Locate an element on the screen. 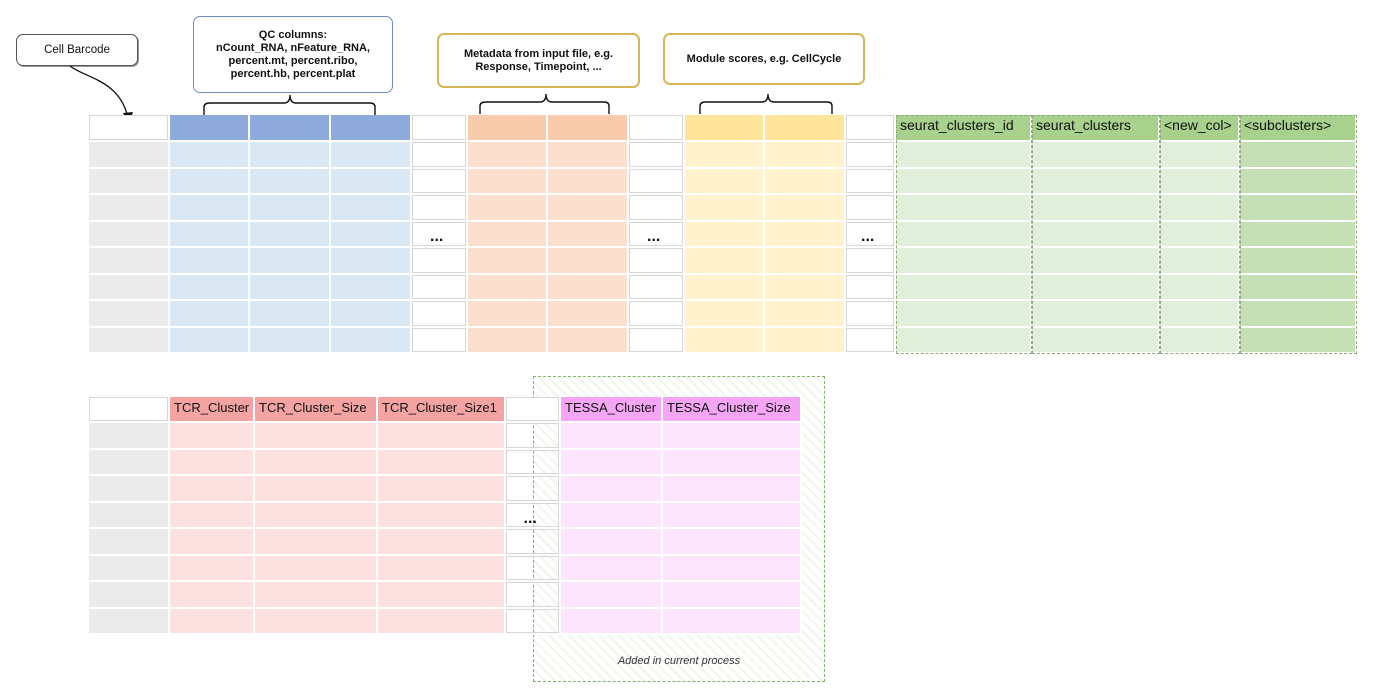  column-header-label: TESSA_Cluster is located at coordinates (611, 407).